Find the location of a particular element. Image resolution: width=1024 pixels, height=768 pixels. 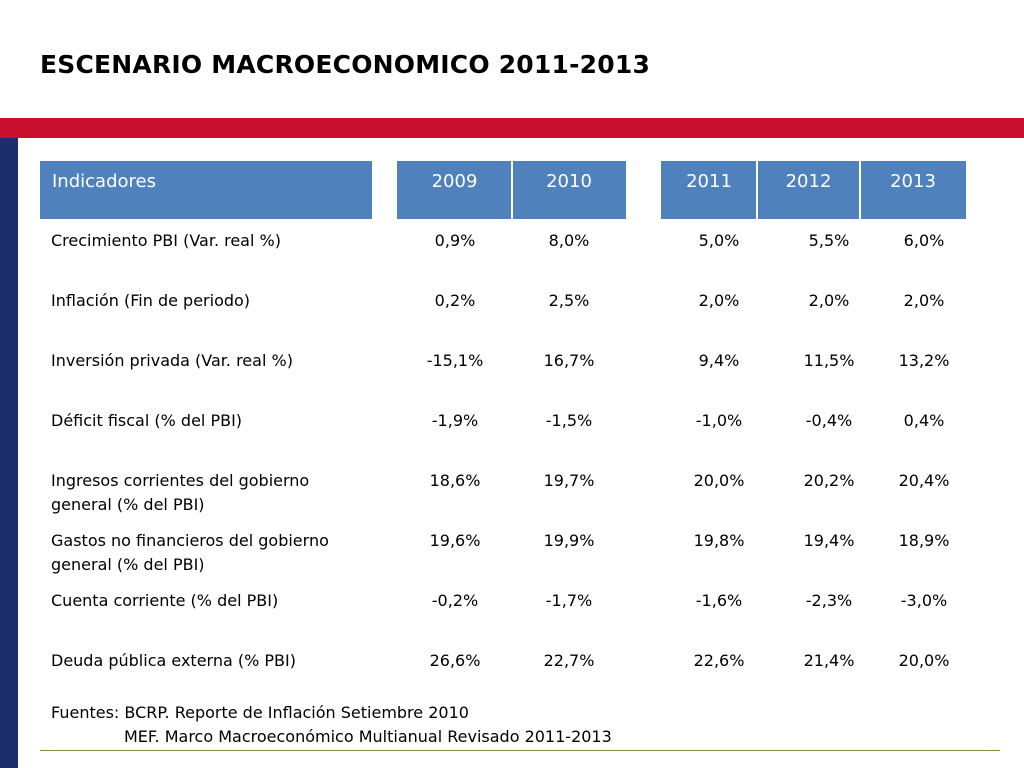

table-cell-2012: 19,4% is located at coordinates (829, 540).